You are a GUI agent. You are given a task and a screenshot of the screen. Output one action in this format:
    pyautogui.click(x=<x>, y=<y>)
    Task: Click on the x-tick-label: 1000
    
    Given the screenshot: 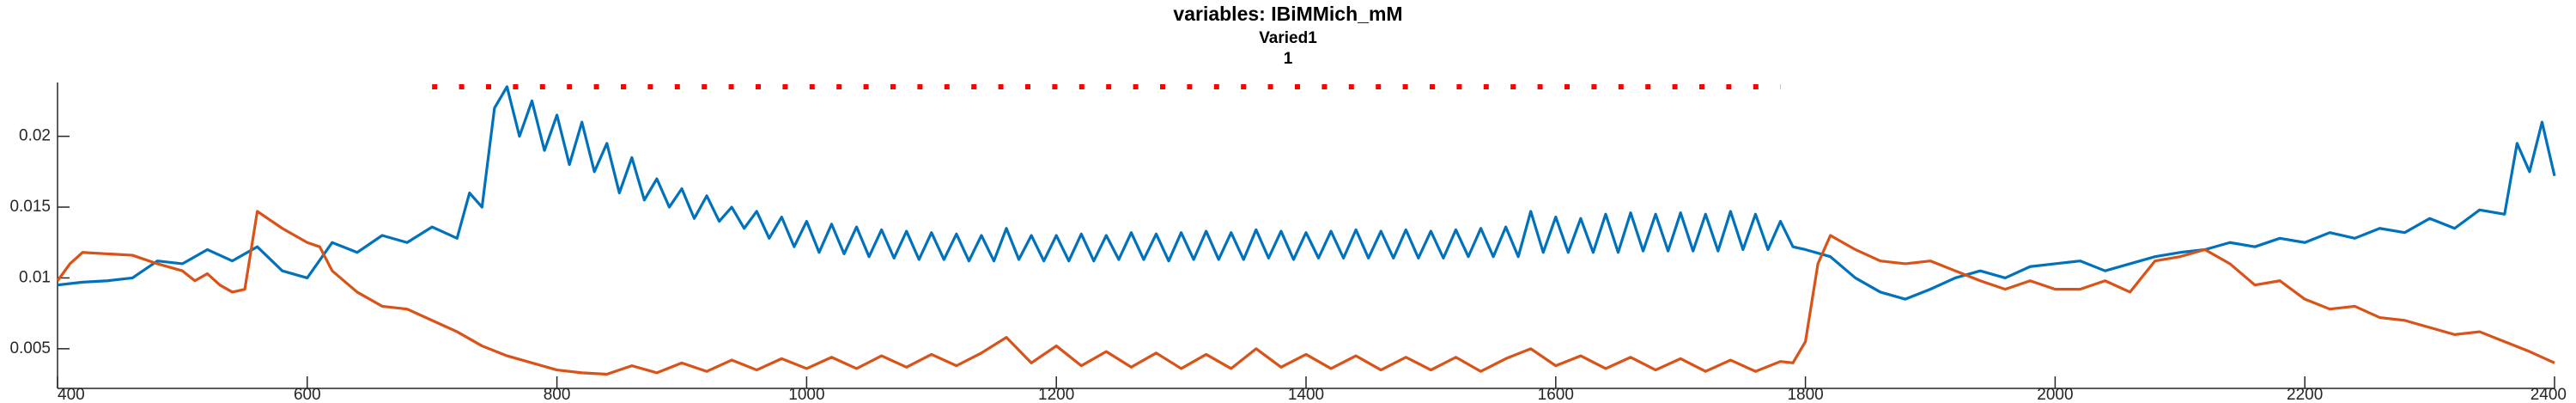 What is the action you would take?
    pyautogui.click(x=806, y=394)
    